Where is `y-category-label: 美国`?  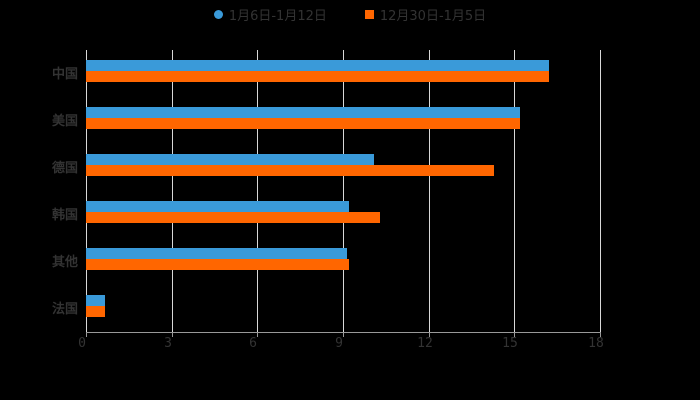
y-category-label: 美国 is located at coordinates (64, 121).